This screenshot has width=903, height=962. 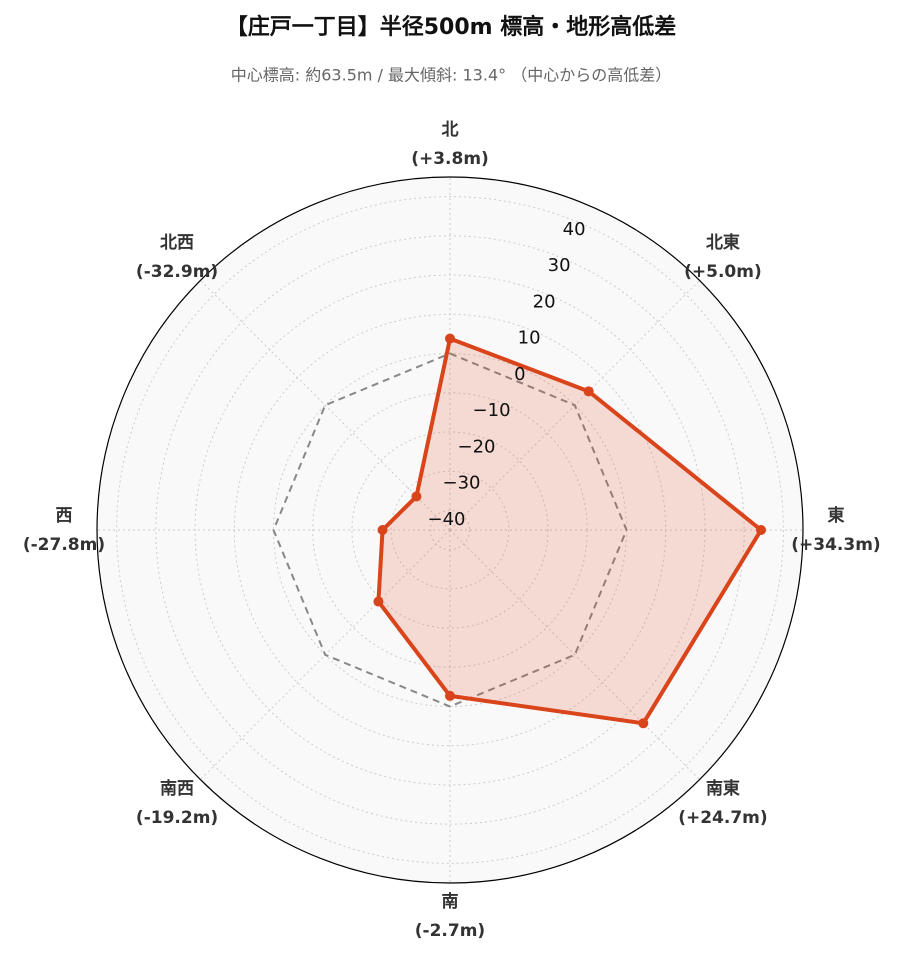 I want to click on value-label: (-32.9m), so click(x=177, y=272).